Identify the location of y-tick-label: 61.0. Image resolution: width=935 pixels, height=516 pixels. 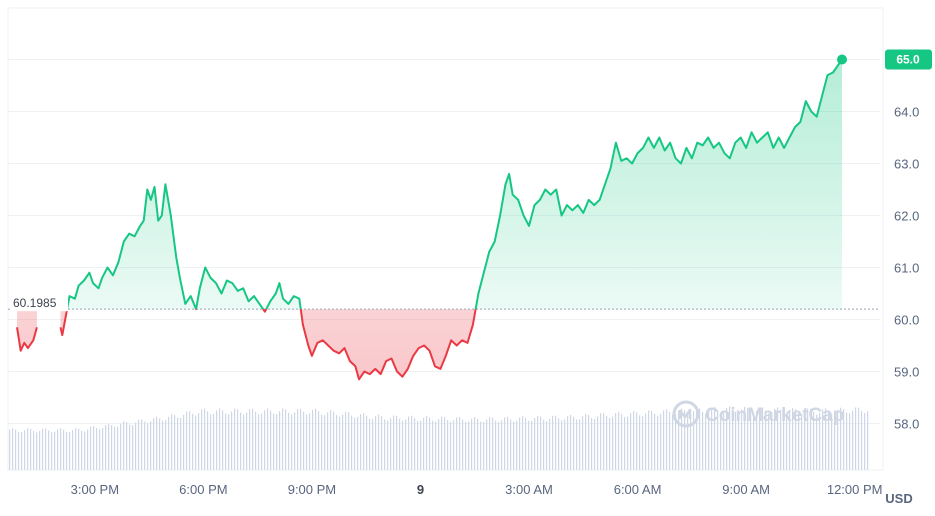
(906, 268).